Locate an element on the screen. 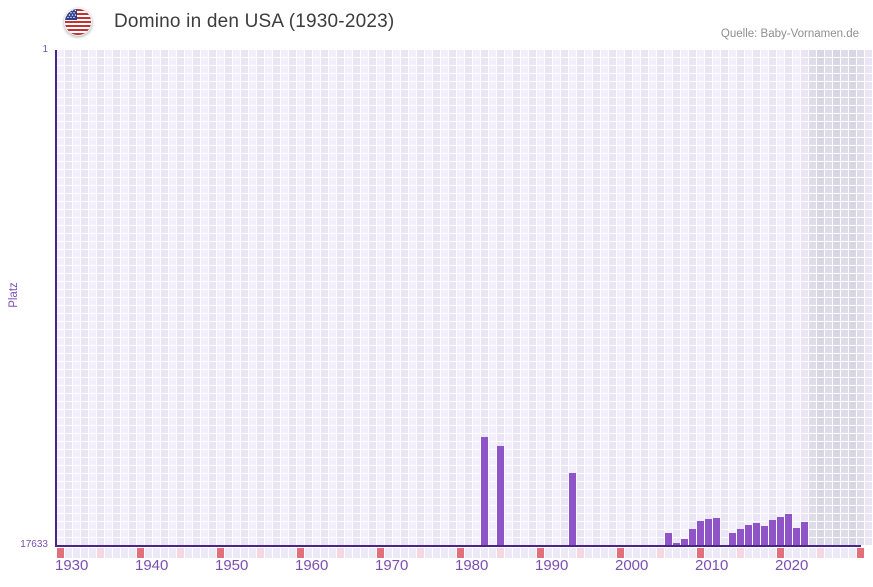 The height and width of the screenshot is (587, 873). bar-1983 is located at coordinates (484, 491).